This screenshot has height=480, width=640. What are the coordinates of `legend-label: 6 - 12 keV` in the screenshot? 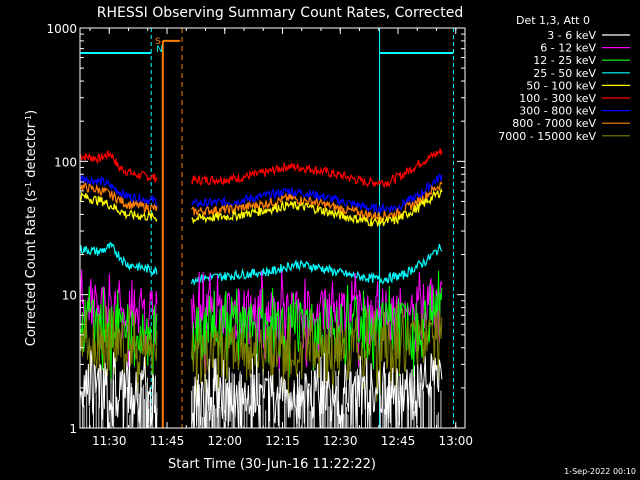 It's located at (568, 48).